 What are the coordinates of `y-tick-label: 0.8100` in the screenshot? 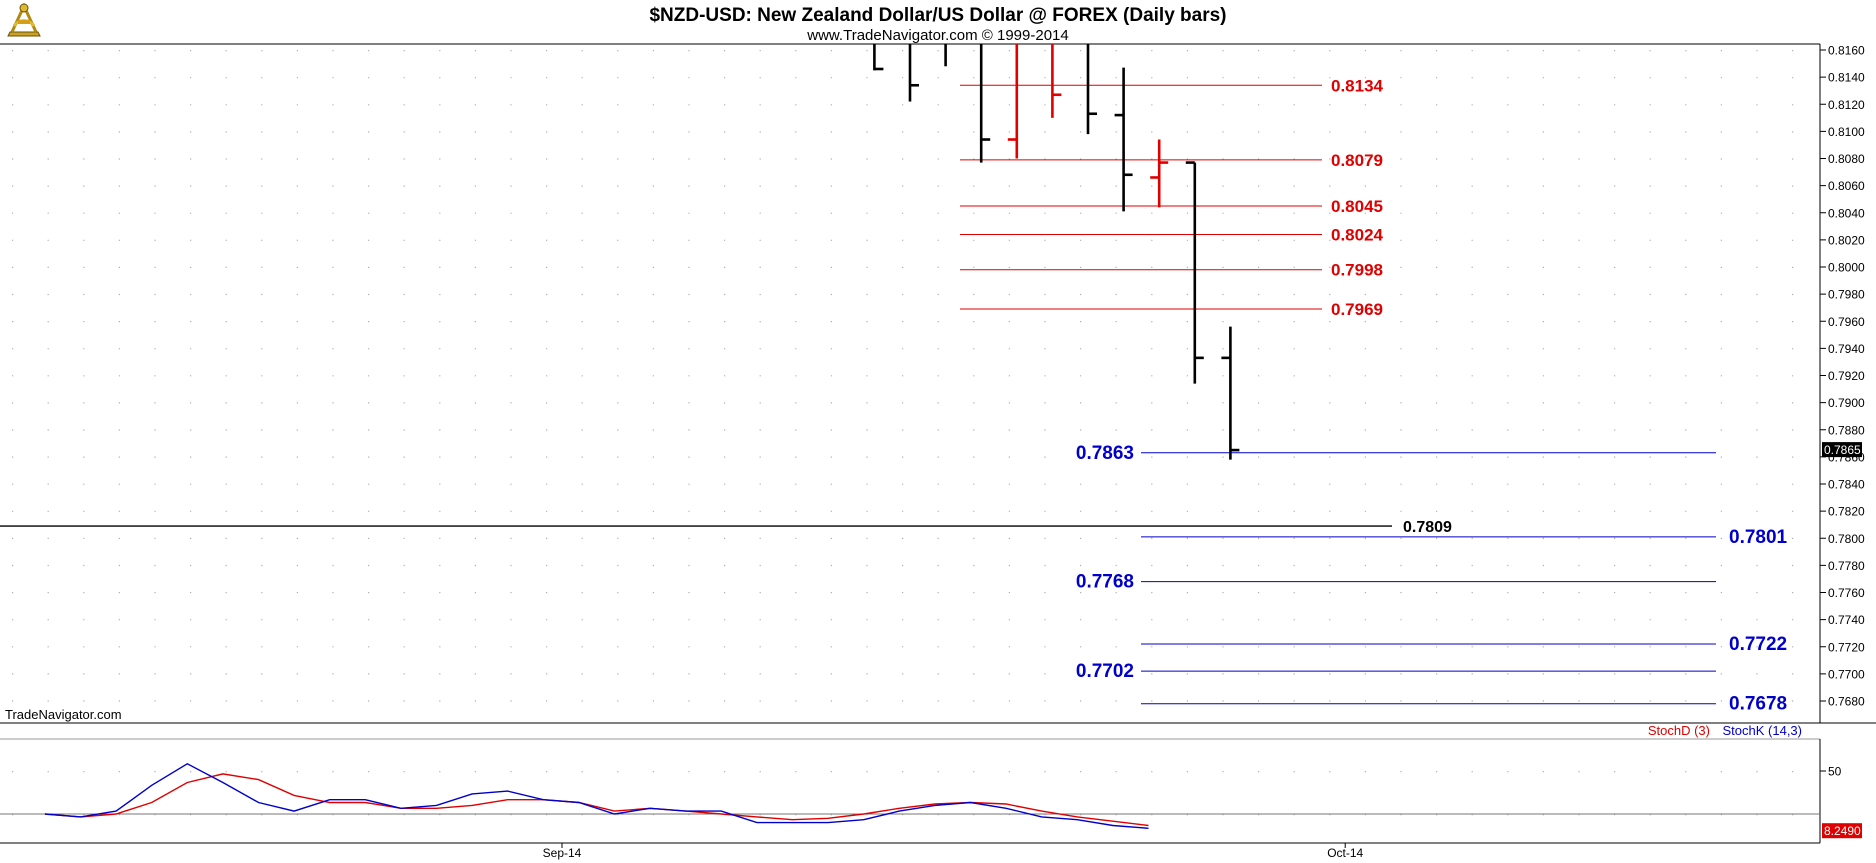 It's located at (1846, 132).